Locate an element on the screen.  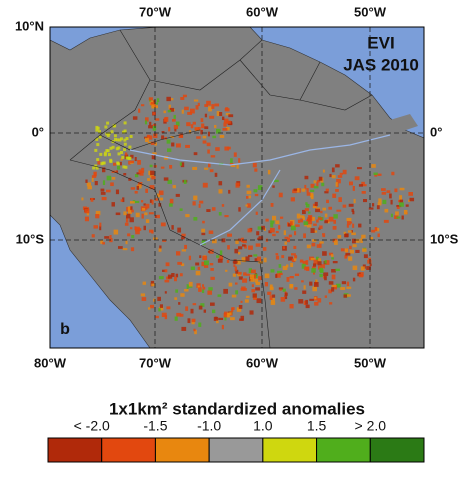
legend-title: 1x1km² standardized anomalies is located at coordinates (237, 408).